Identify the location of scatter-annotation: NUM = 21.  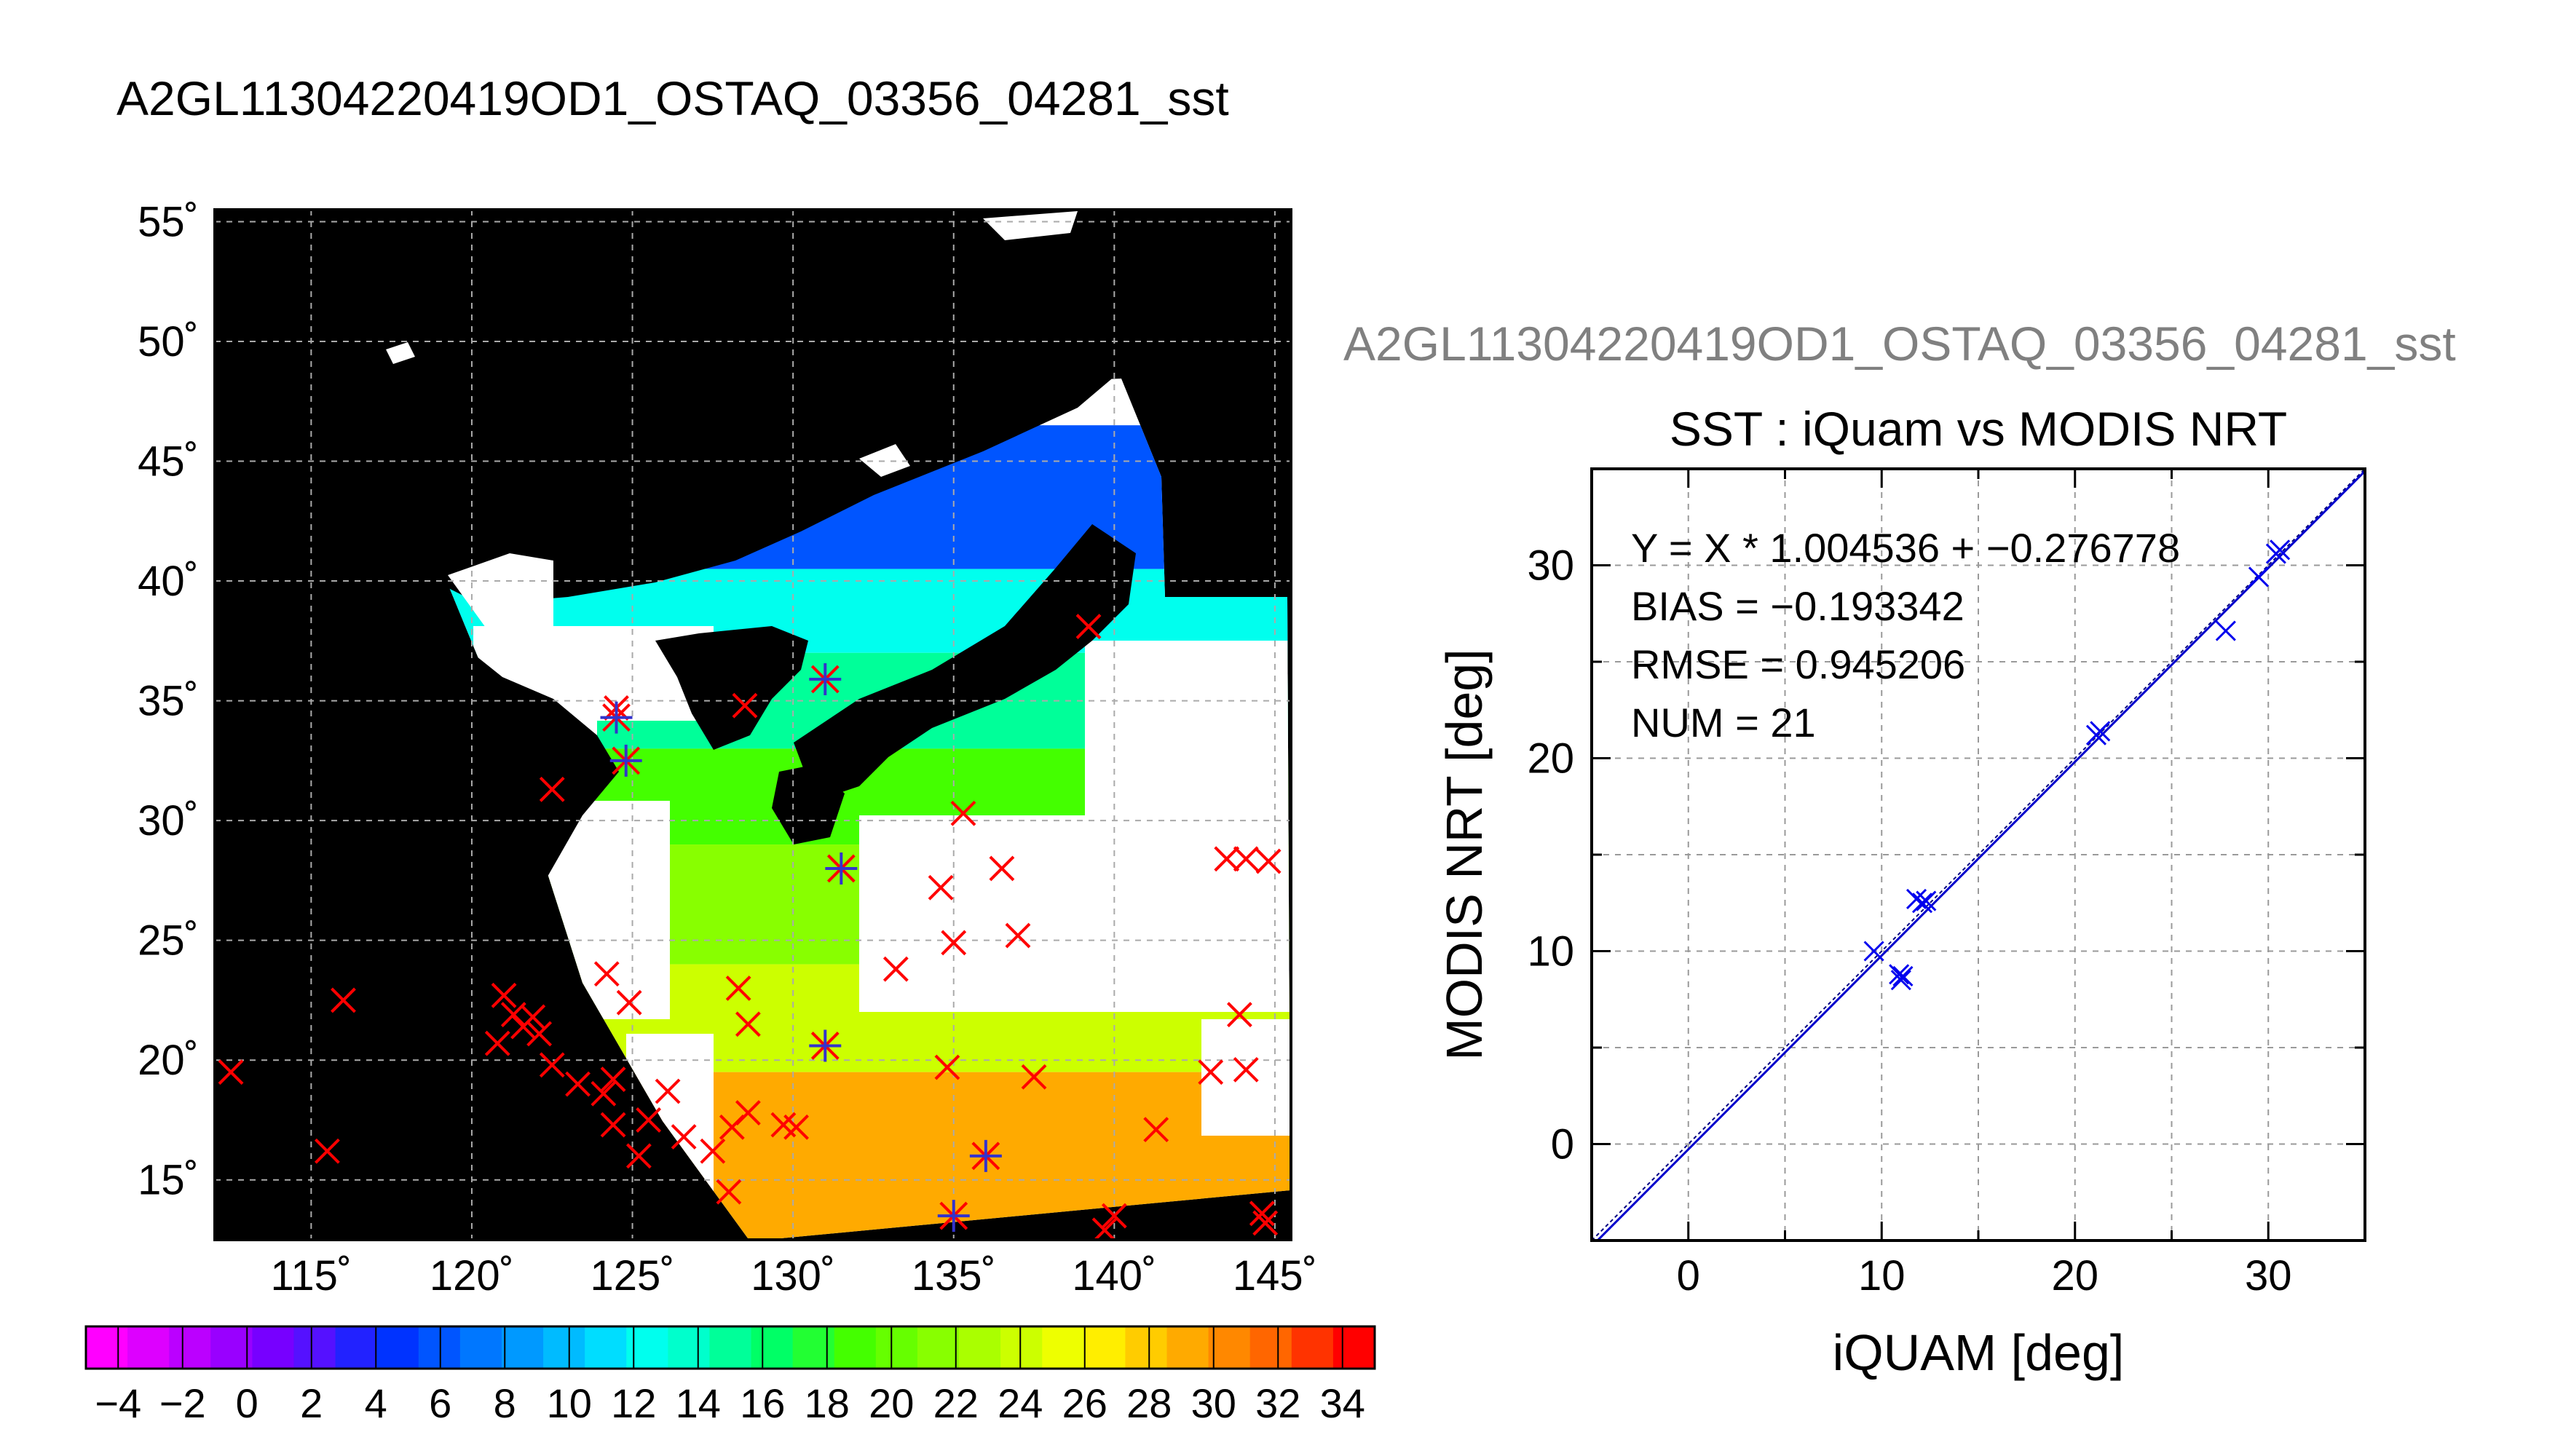
(1723, 722).